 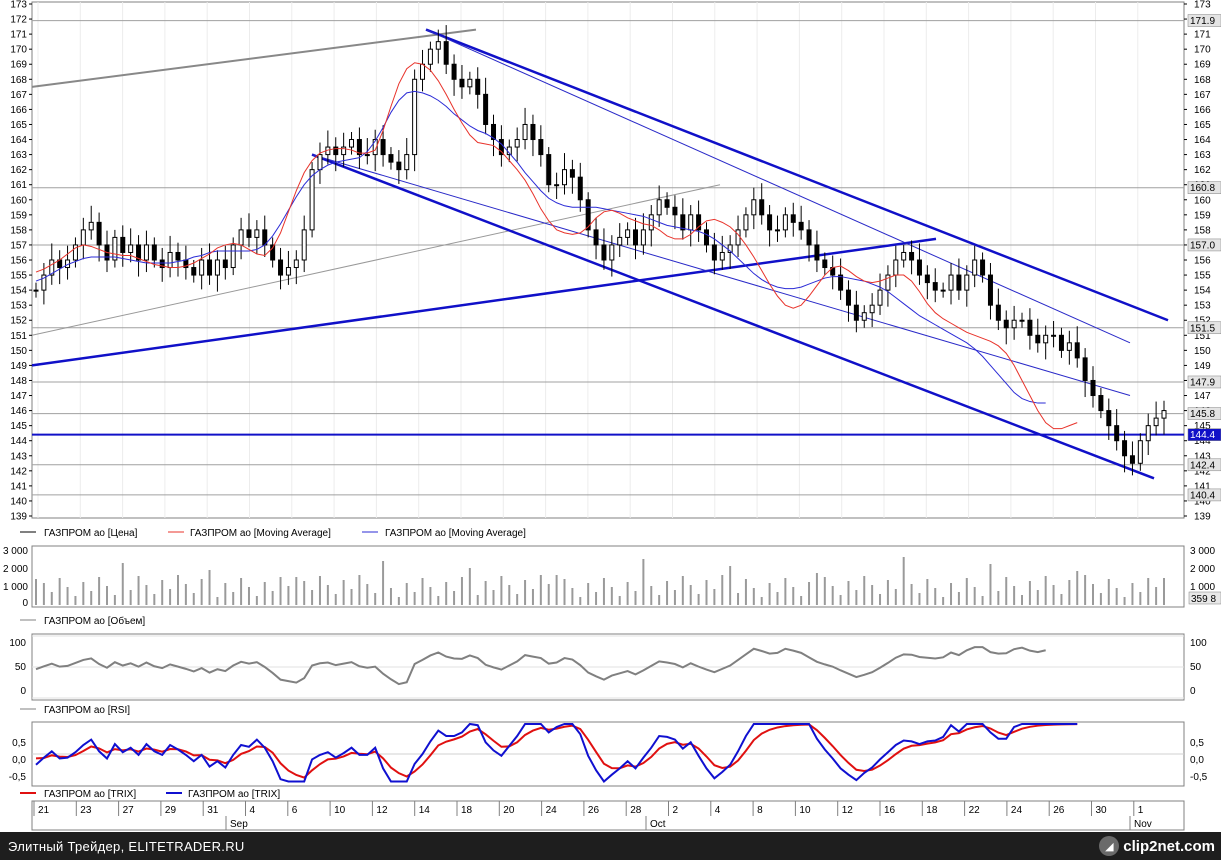 What do you see at coordinates (1202, 200) in the screenshot?
I see `y-tick-label: 160` at bounding box center [1202, 200].